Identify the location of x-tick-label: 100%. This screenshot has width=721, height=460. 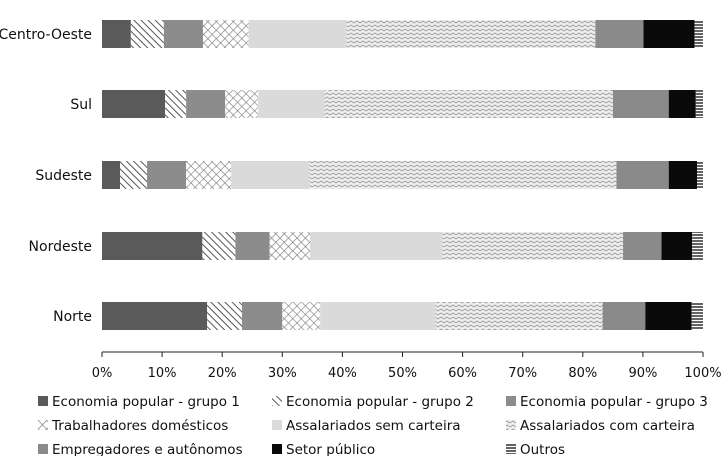
(702, 373).